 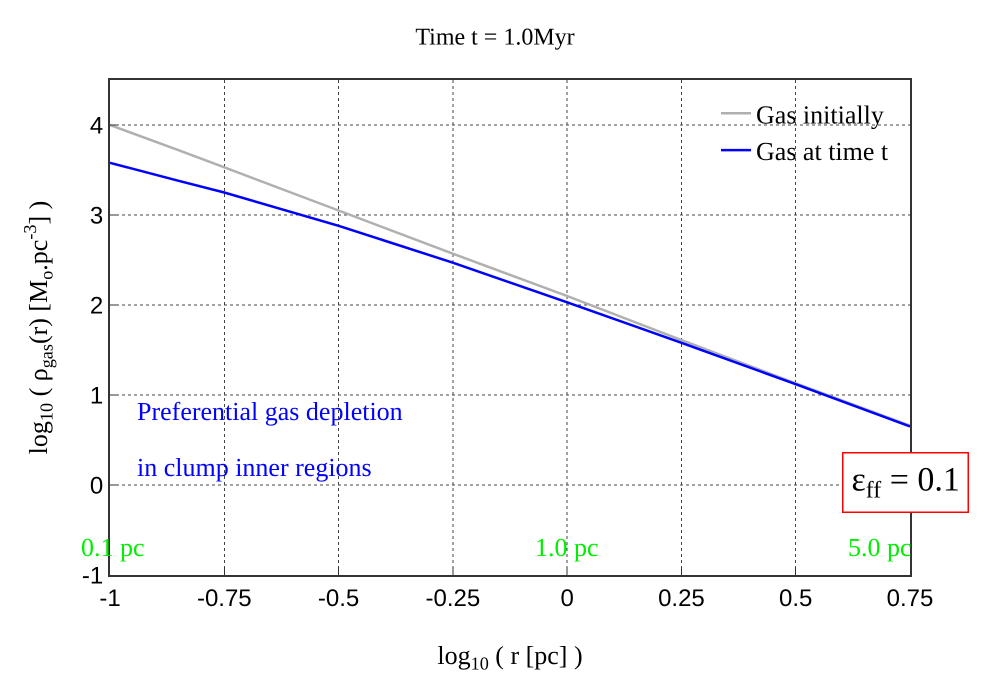 What do you see at coordinates (453, 598) in the screenshot?
I see `x-tick-label: -0.25` at bounding box center [453, 598].